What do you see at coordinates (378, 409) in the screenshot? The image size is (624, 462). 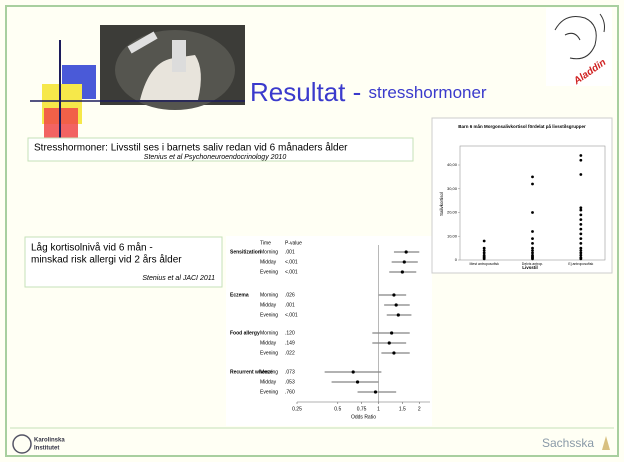 I see `x-tick-label: 1` at bounding box center [378, 409].